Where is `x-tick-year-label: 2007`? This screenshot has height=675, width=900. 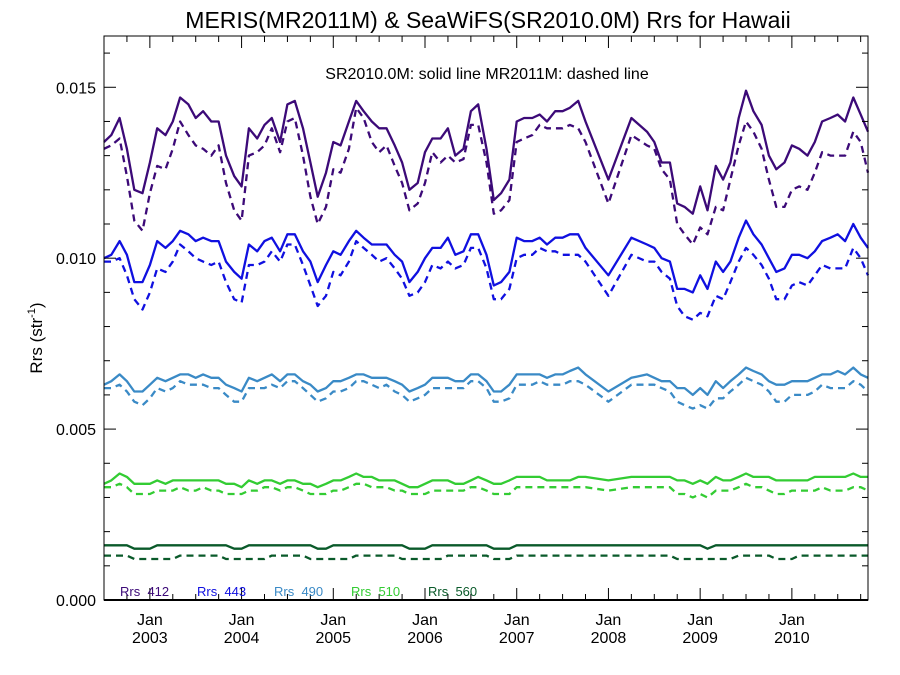 x-tick-year-label: 2007 is located at coordinates (517, 638).